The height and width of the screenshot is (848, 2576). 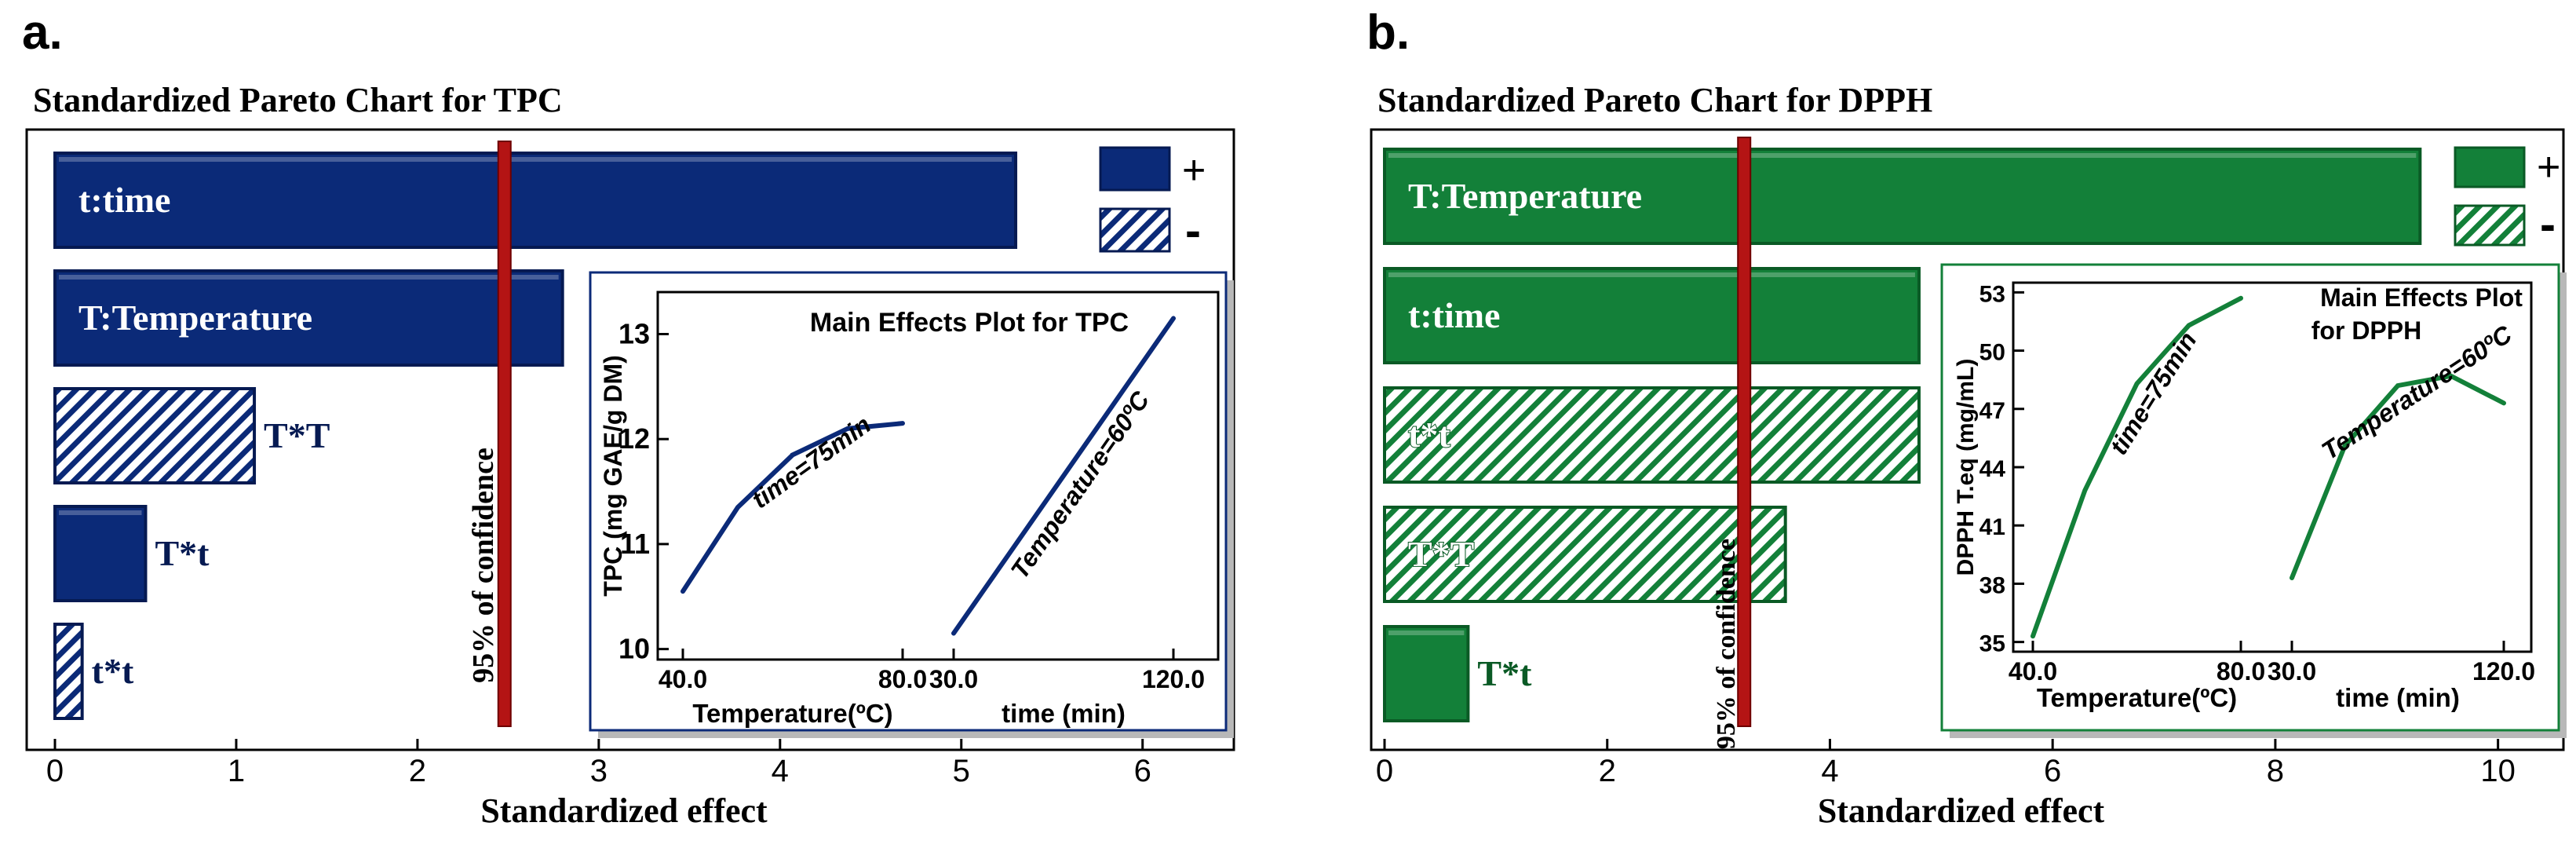 I want to click on inset-ylabel: TPC (mg GAE/g DM), so click(x=613, y=476).